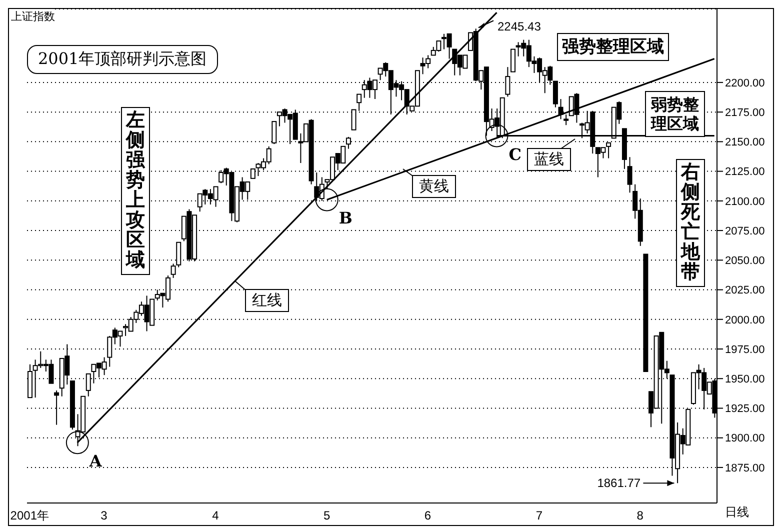 The width and height of the screenshot is (780, 530). Describe the element at coordinates (345, 218) in the screenshot. I see `annotation: B` at that location.